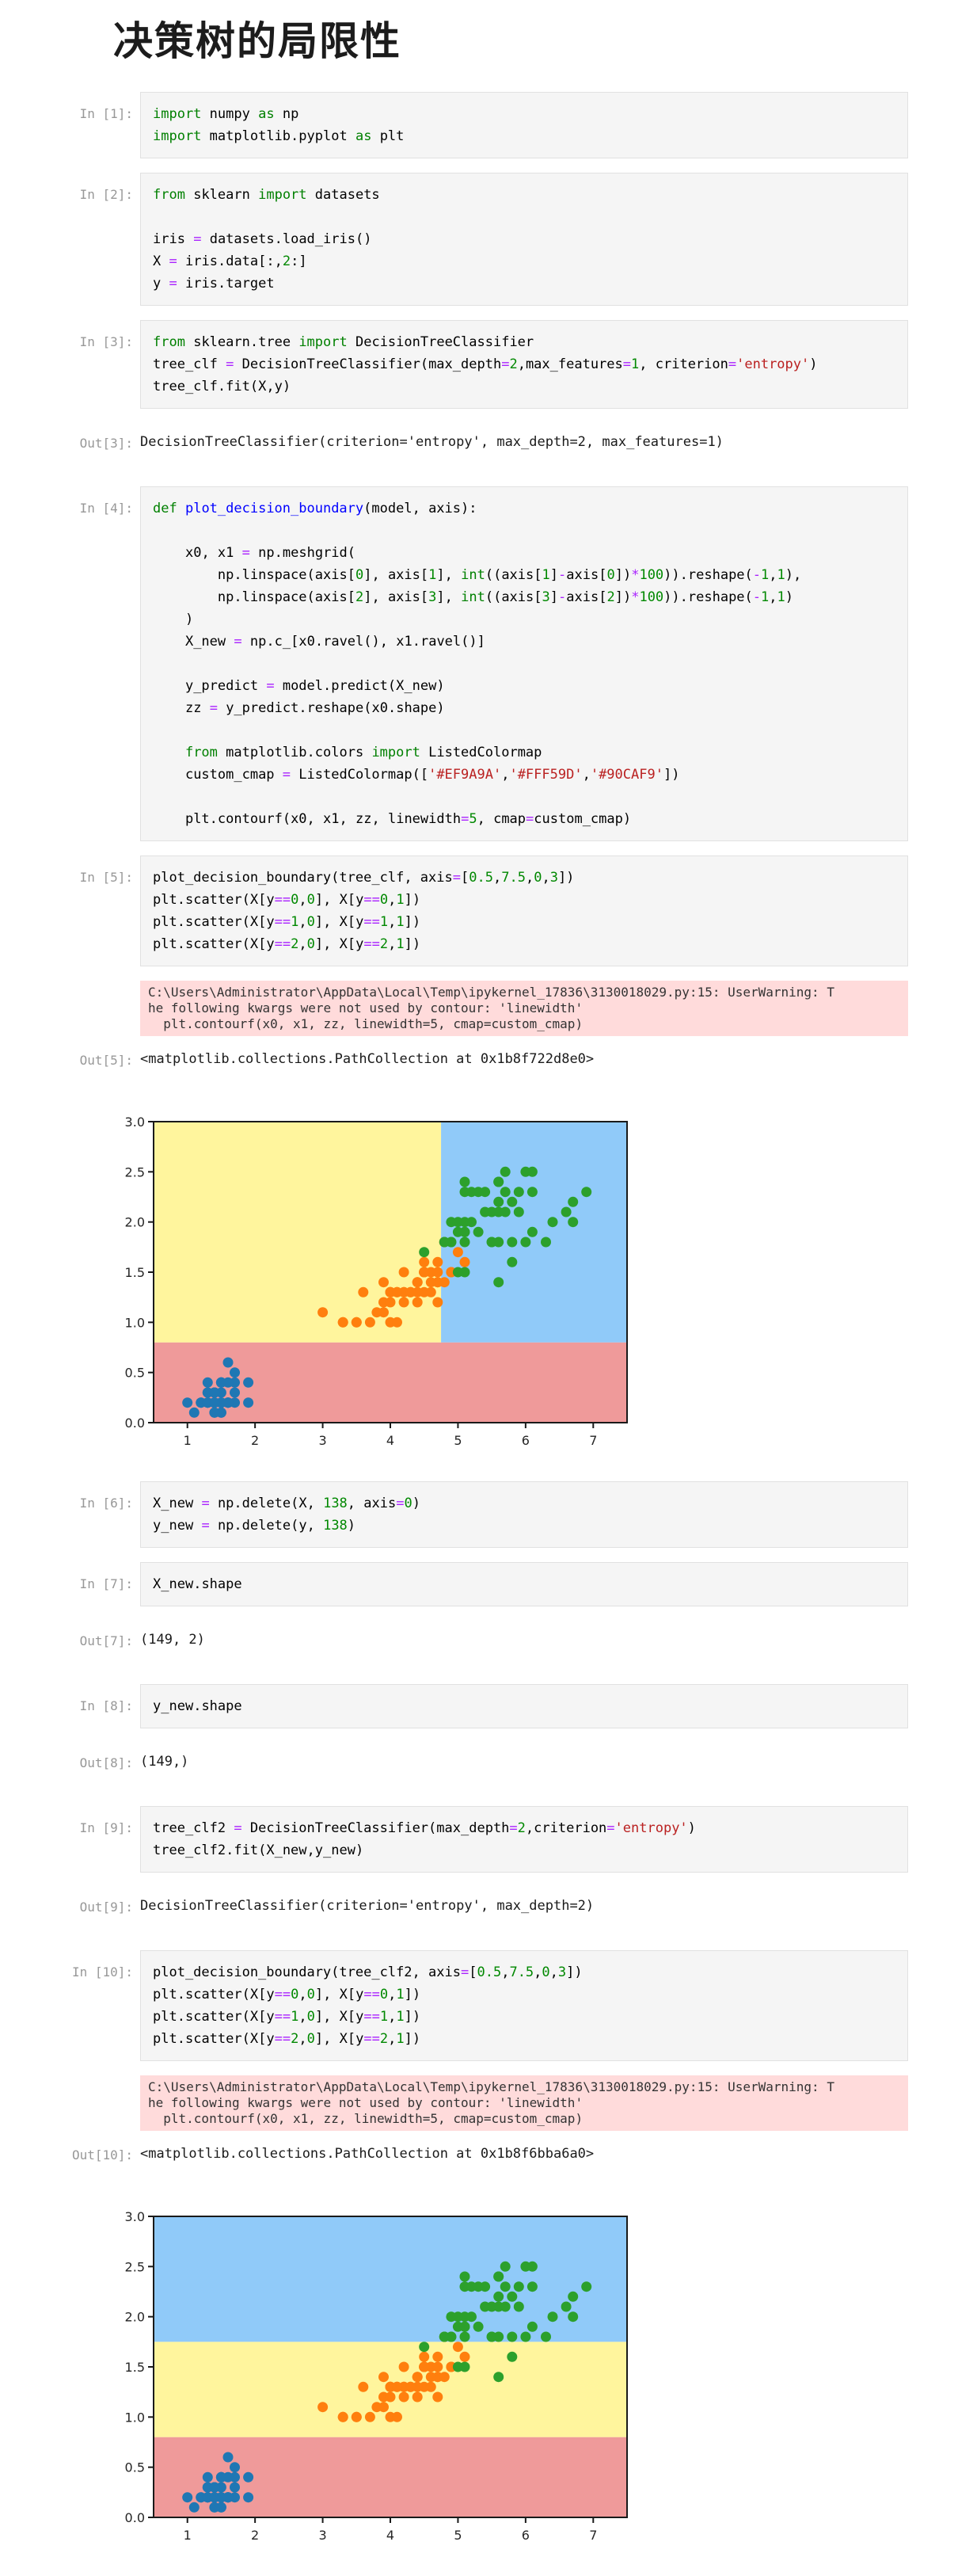 This screenshot has height=2576, width=958. What do you see at coordinates (135, 2517) in the screenshot?
I see `y-tick-label: 0.0` at bounding box center [135, 2517].